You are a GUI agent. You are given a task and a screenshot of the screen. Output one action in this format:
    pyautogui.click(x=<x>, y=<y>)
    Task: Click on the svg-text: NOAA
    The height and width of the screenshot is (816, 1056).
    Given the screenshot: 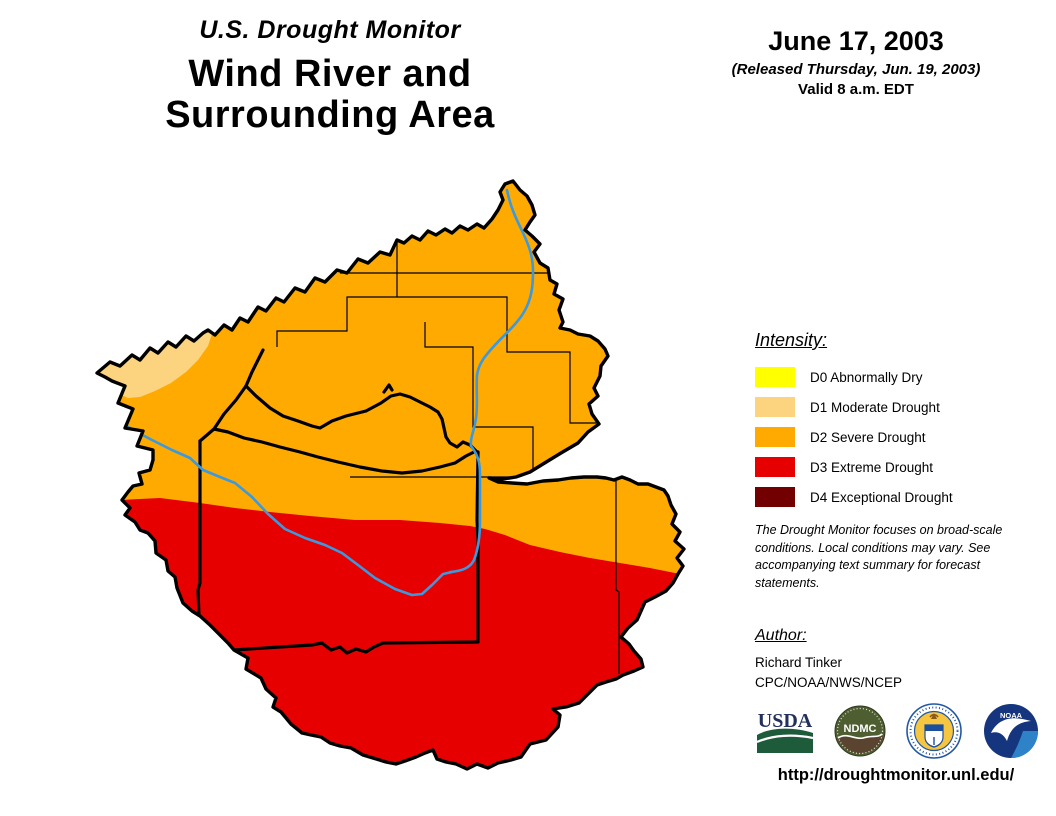 What is the action you would take?
    pyautogui.click(x=1011, y=715)
    